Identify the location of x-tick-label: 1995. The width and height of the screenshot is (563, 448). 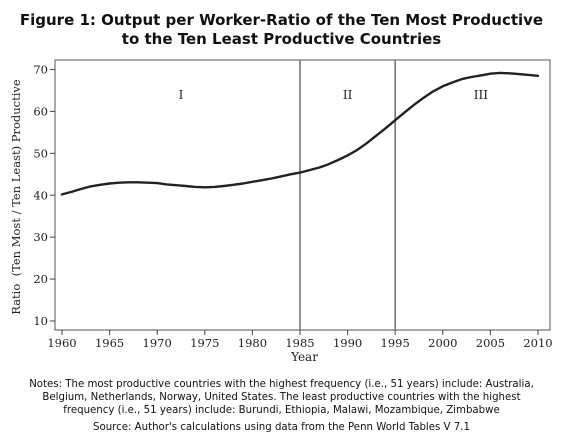
(395, 343).